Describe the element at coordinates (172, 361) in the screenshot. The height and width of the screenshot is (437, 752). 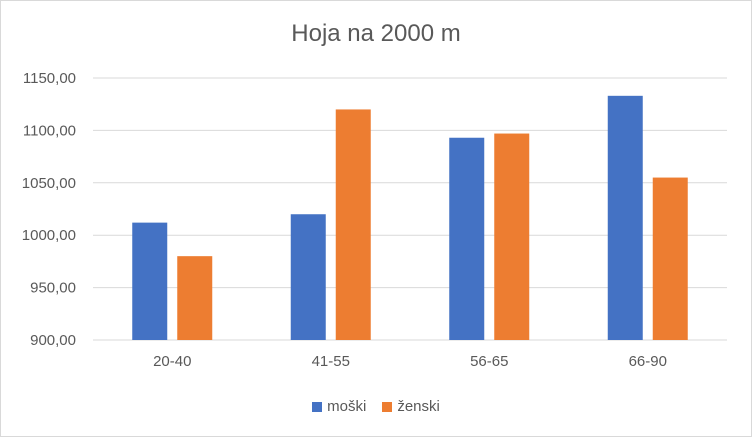
I see `x-tick-label: 20-40` at that location.